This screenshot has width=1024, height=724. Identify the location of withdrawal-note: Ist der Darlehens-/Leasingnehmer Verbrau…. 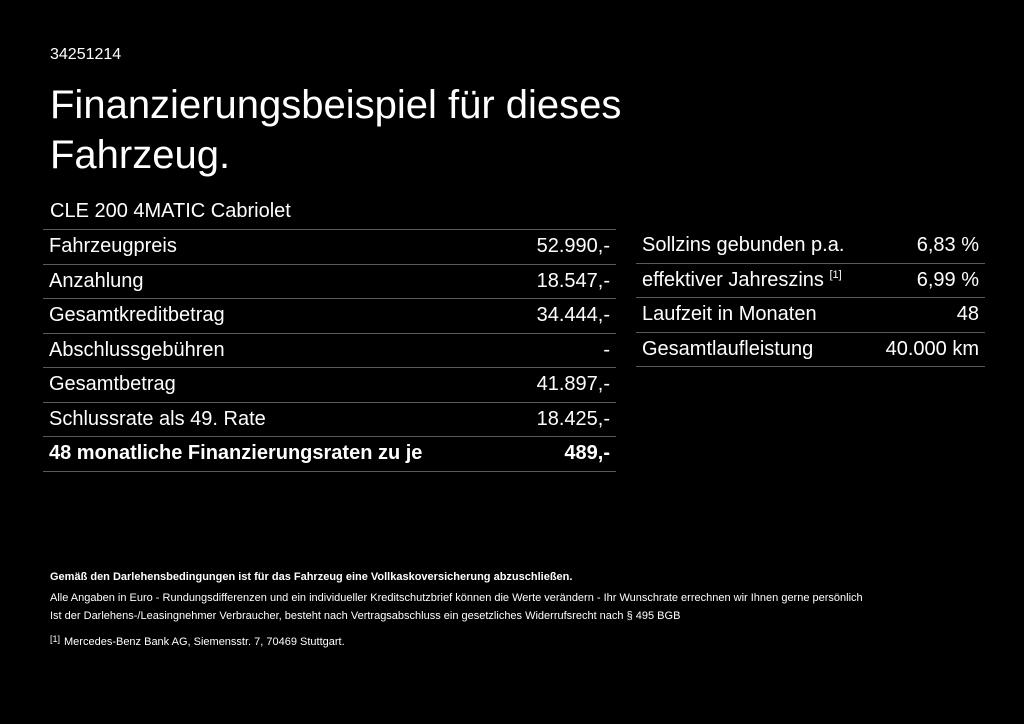
(365, 616).